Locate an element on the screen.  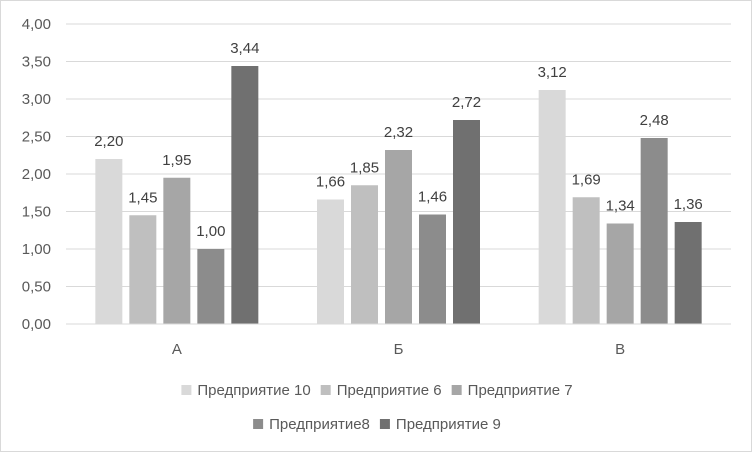
y-tick-label: 3,50 is located at coordinates (36, 62).